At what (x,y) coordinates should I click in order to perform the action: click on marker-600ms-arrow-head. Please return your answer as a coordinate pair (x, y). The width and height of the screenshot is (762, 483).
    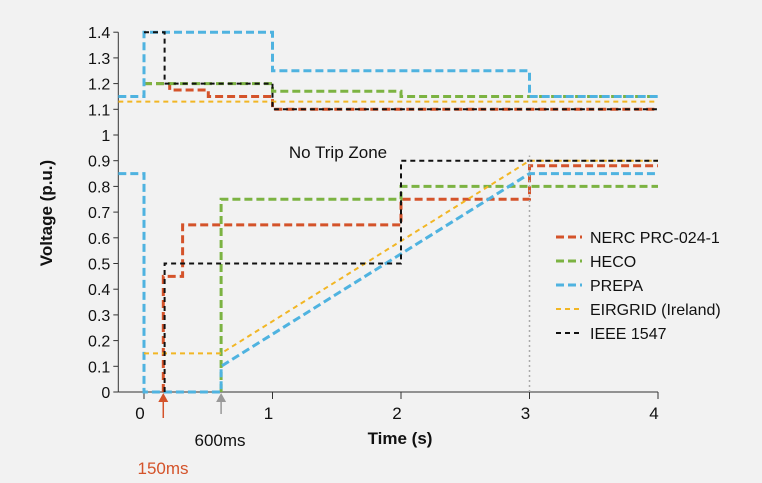
    Looking at the image, I should click on (221, 397).